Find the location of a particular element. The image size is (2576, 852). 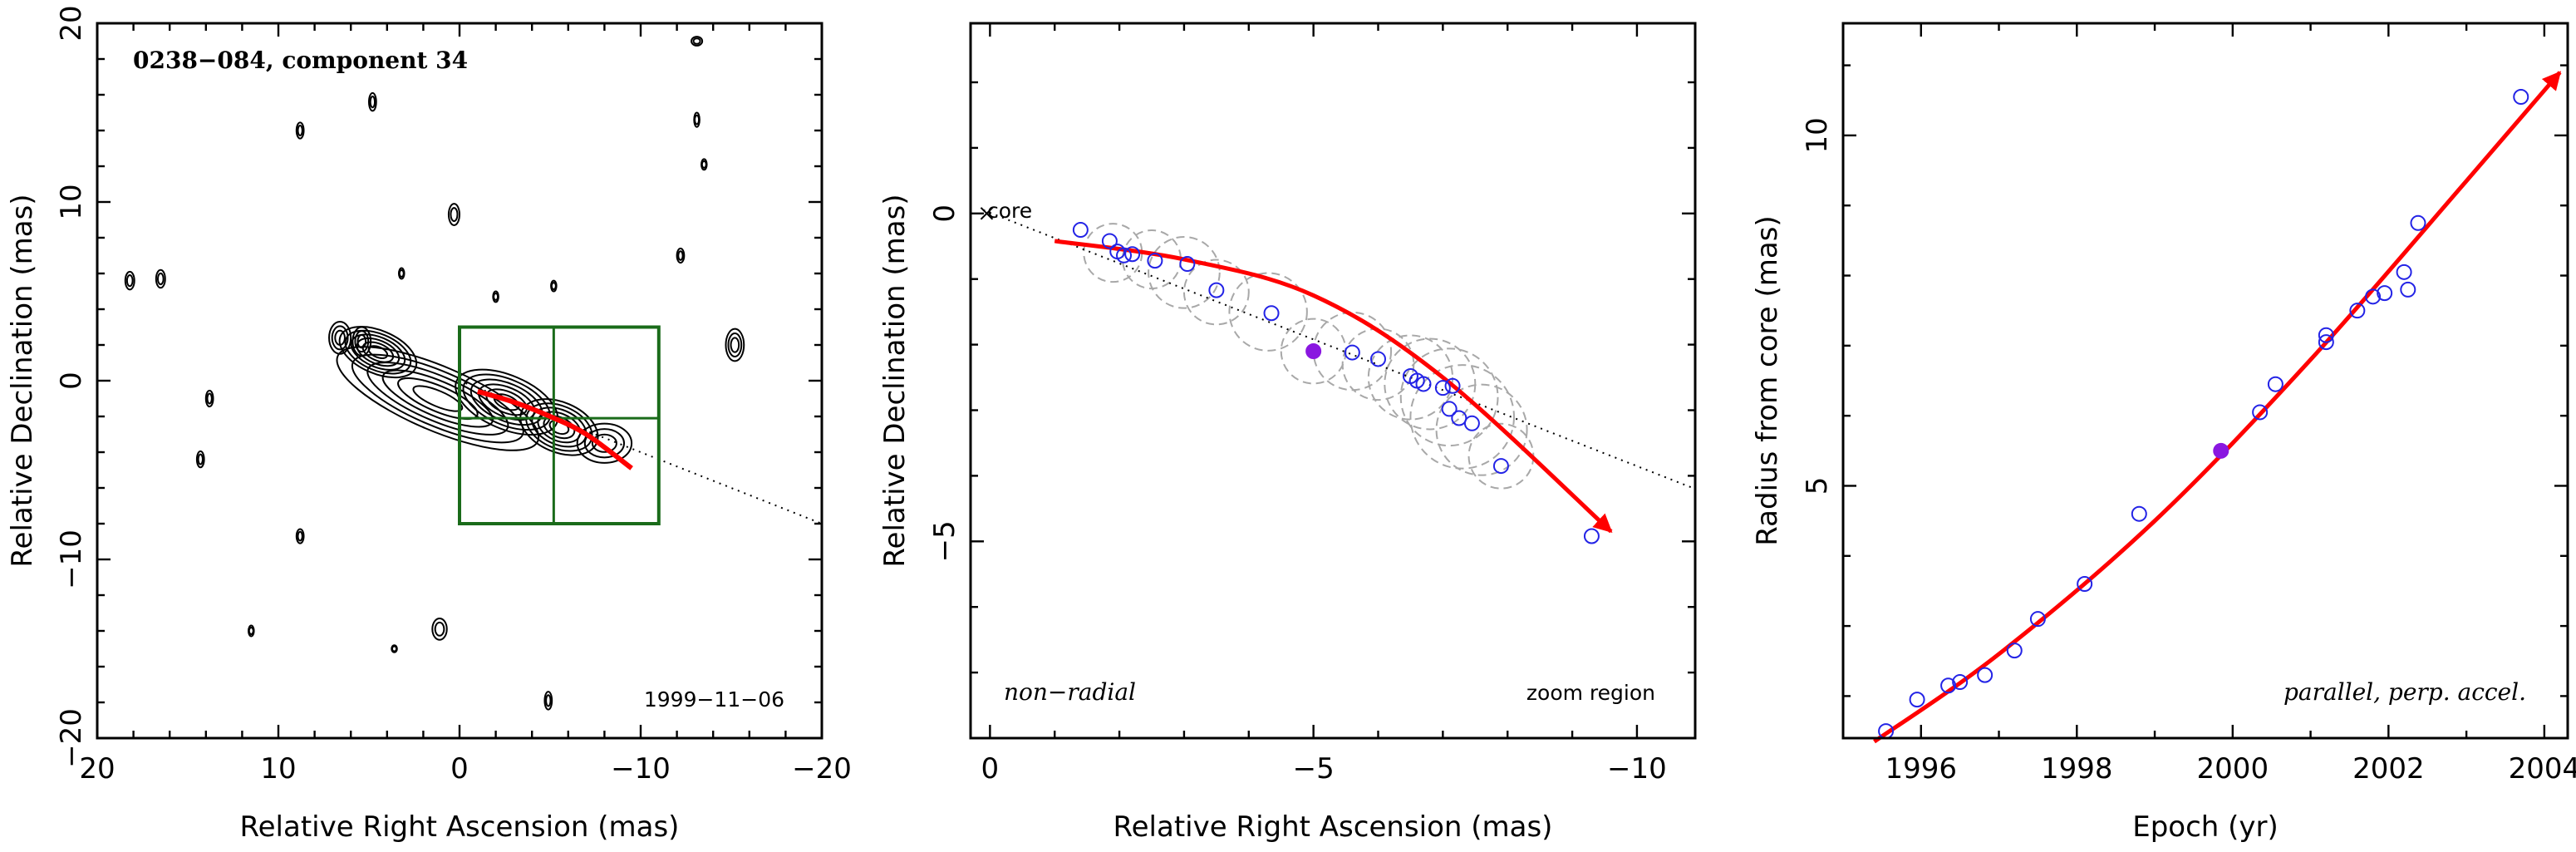

y-tick-label: −20 is located at coordinates (71, 738).